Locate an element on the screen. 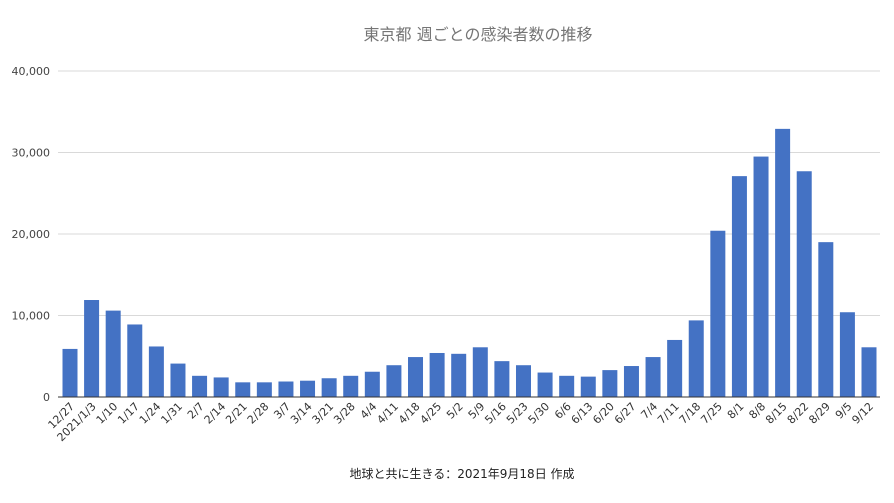  x-tick-label: 5/30 is located at coordinates (539, 413).